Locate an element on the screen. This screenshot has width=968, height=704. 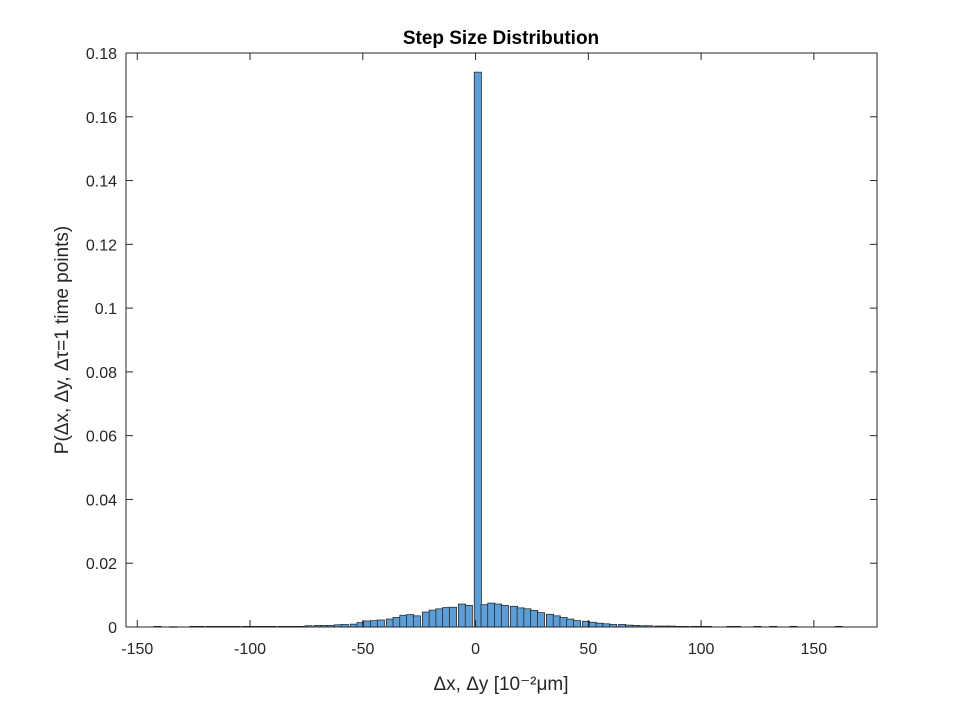
y-tick-label: 0.14 is located at coordinates (101, 182).